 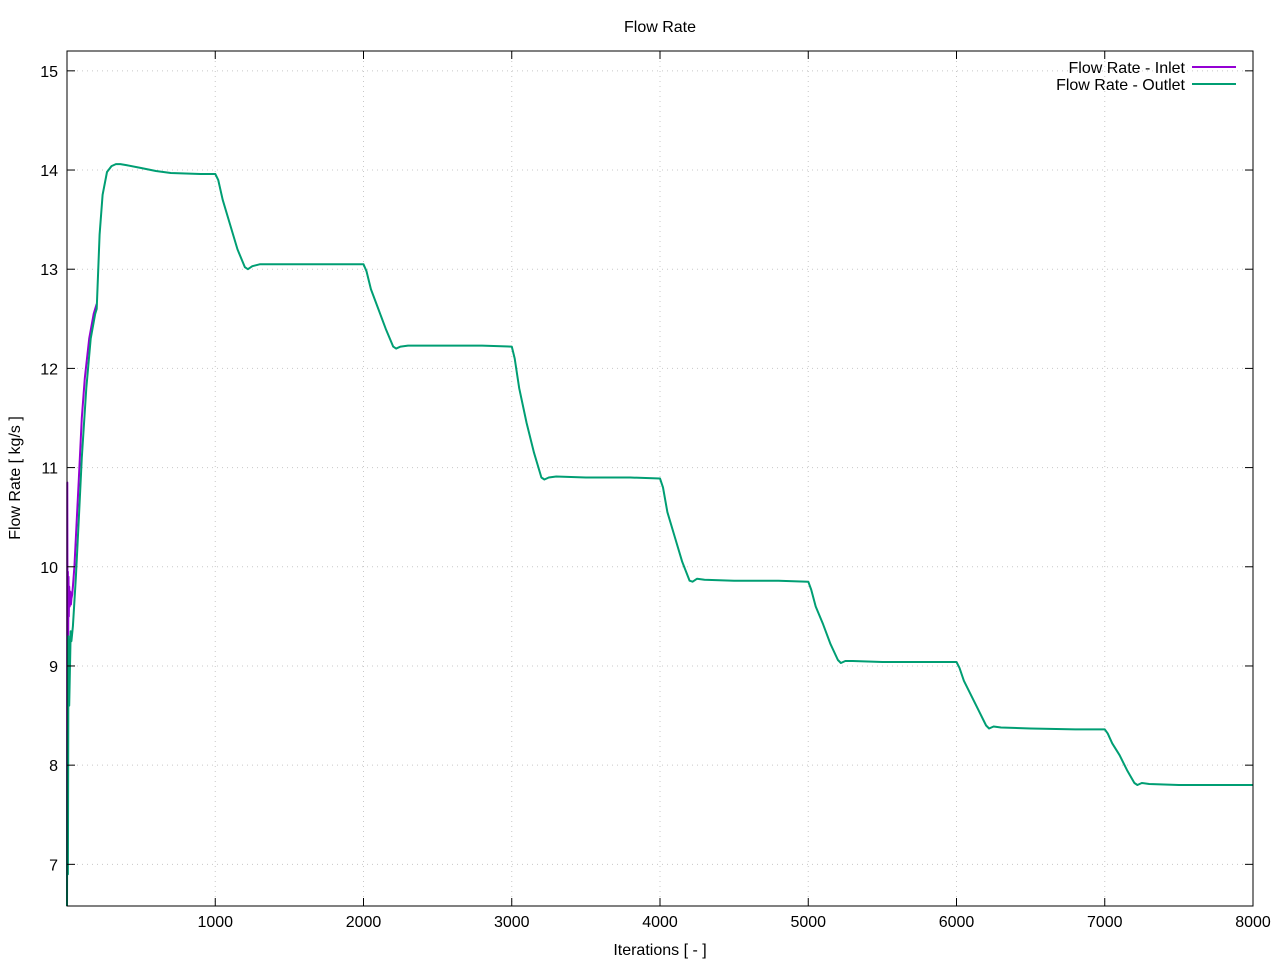 I want to click on y-tick-label: 10, so click(x=49, y=568).